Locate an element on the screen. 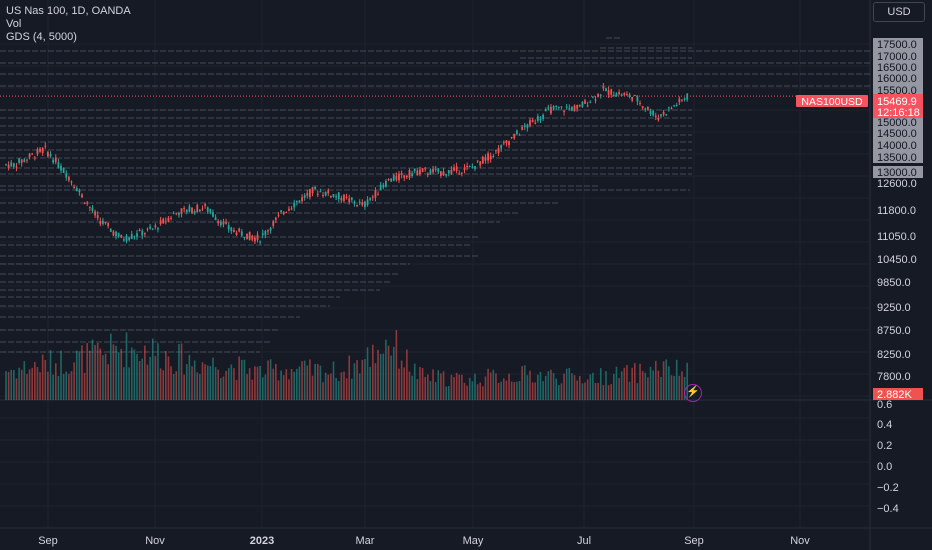  symbol-title: US Nas 100, 1D, OANDA is located at coordinates (68, 11).